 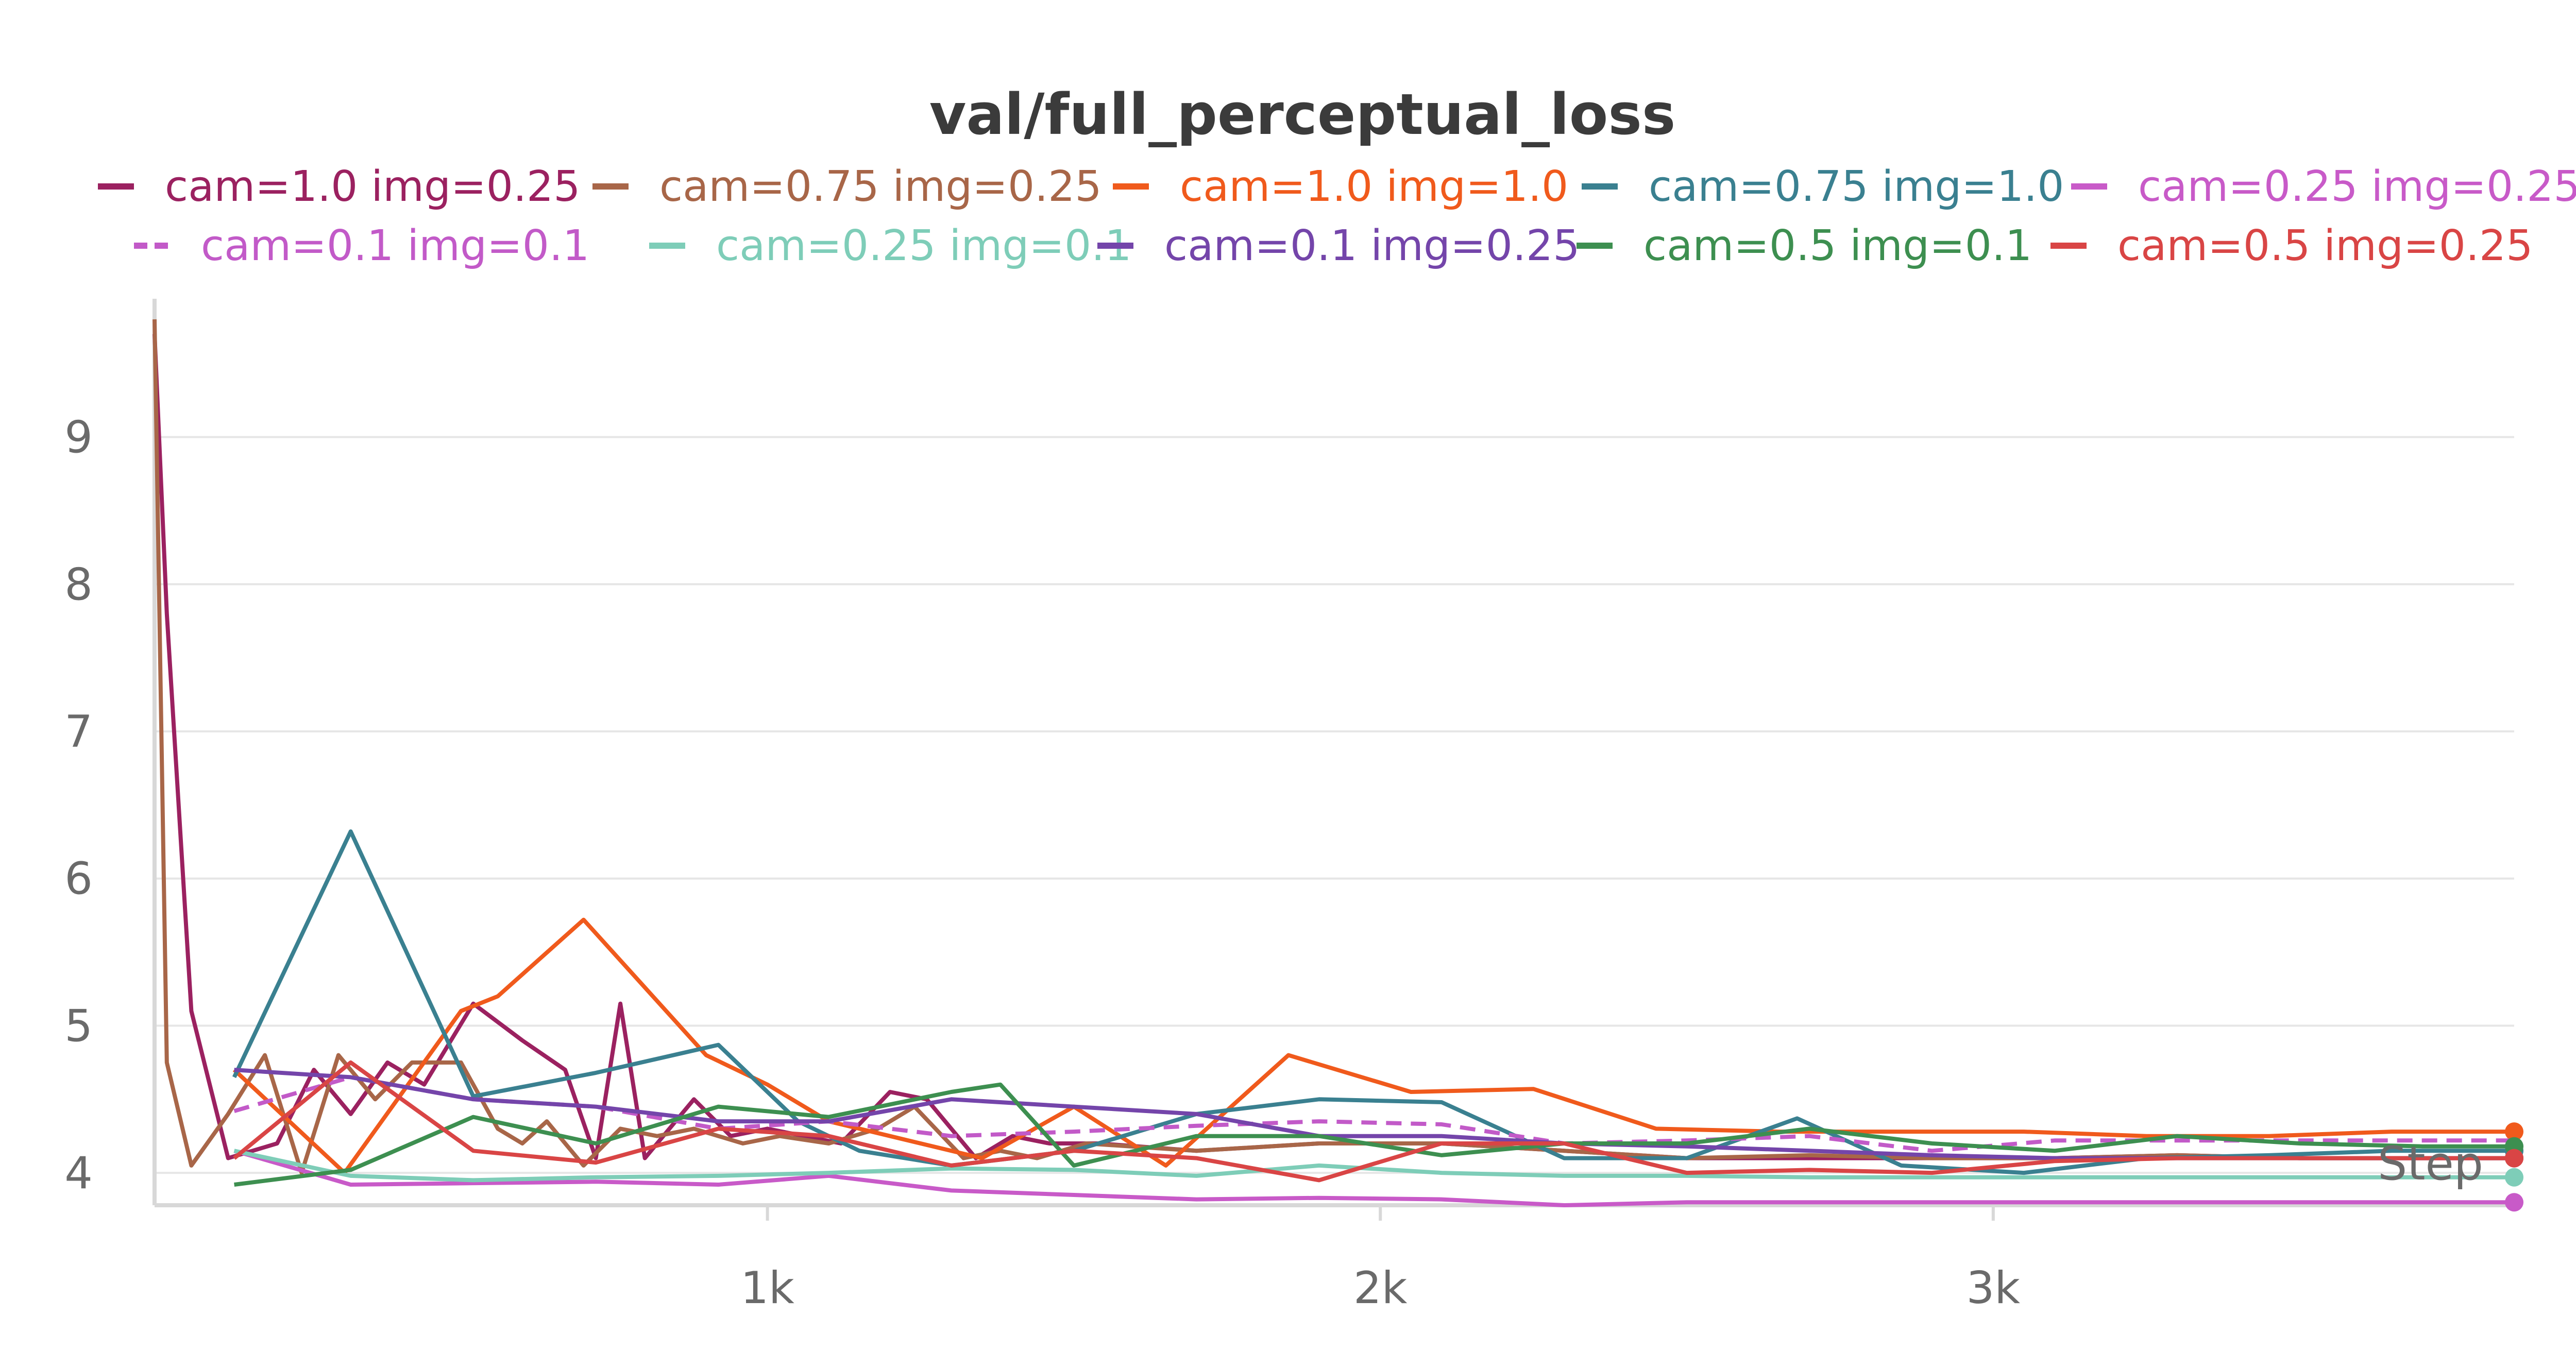 I want to click on legend-item: cam=0.25 img=0.25, so click(x=2323, y=186).